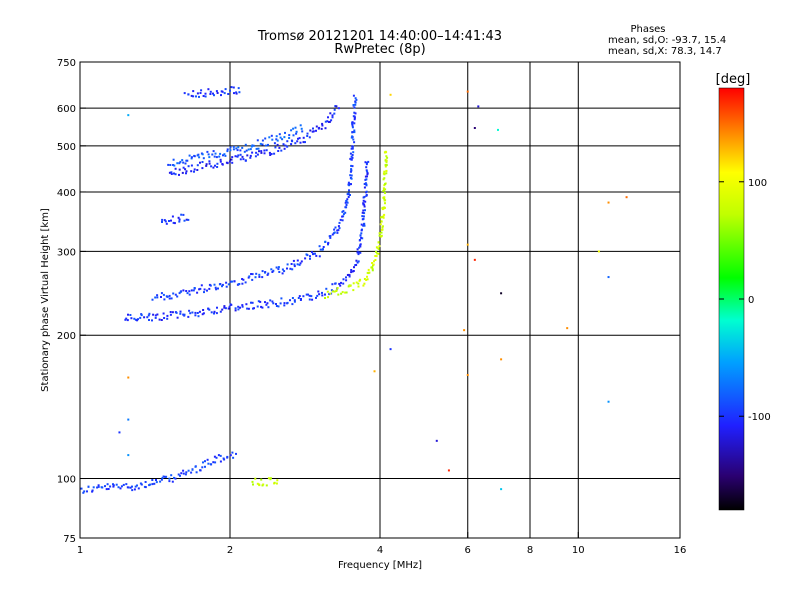  What do you see at coordinates (380, 550) in the screenshot?
I see `x-tick-label: 4` at bounding box center [380, 550].